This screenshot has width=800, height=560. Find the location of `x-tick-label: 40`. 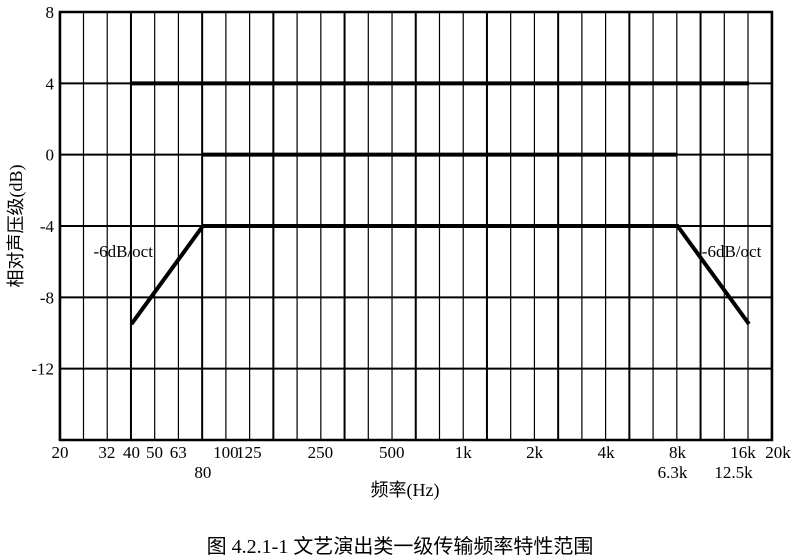

x-tick-label: 40 is located at coordinates (131, 452).